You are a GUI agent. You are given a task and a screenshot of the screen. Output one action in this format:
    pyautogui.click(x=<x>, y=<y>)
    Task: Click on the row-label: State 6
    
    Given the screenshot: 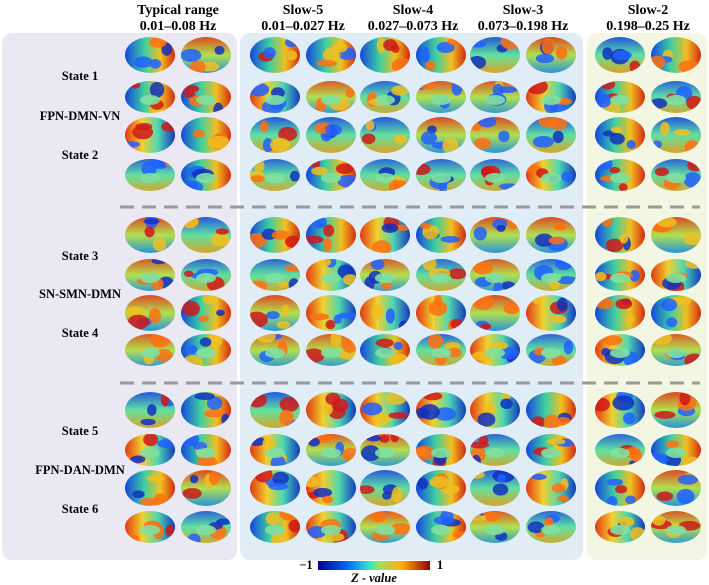 What is the action you would take?
    pyautogui.click(x=80, y=509)
    